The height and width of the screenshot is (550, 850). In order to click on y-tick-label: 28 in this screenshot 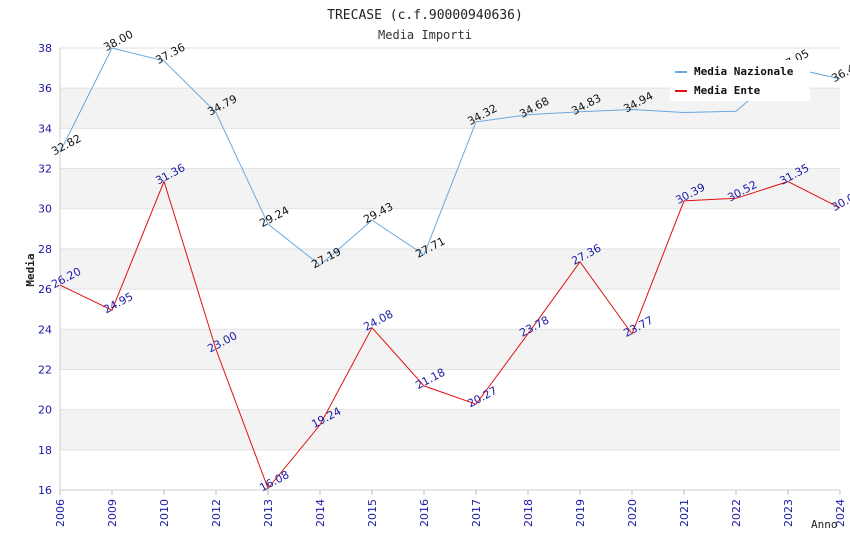, I will do `click(45, 249)`.